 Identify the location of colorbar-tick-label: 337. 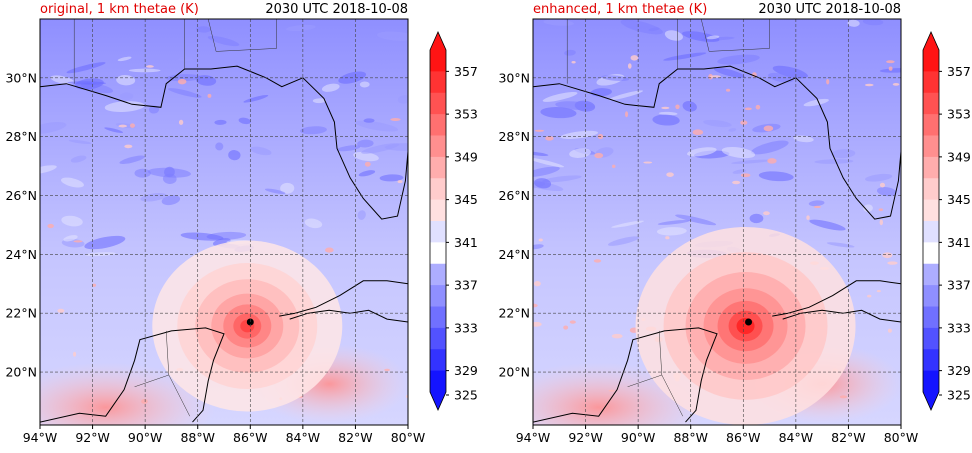
(466, 285).